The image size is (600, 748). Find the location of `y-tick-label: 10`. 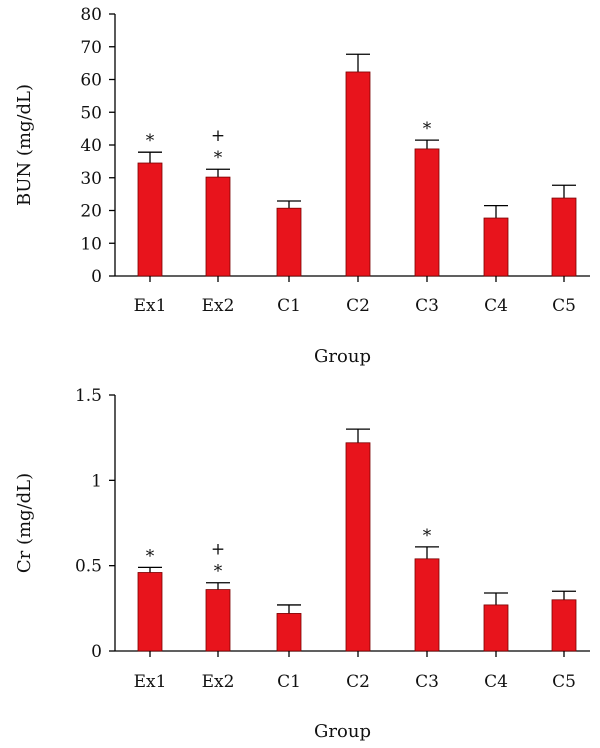

y-tick-label: 10 is located at coordinates (91, 244).